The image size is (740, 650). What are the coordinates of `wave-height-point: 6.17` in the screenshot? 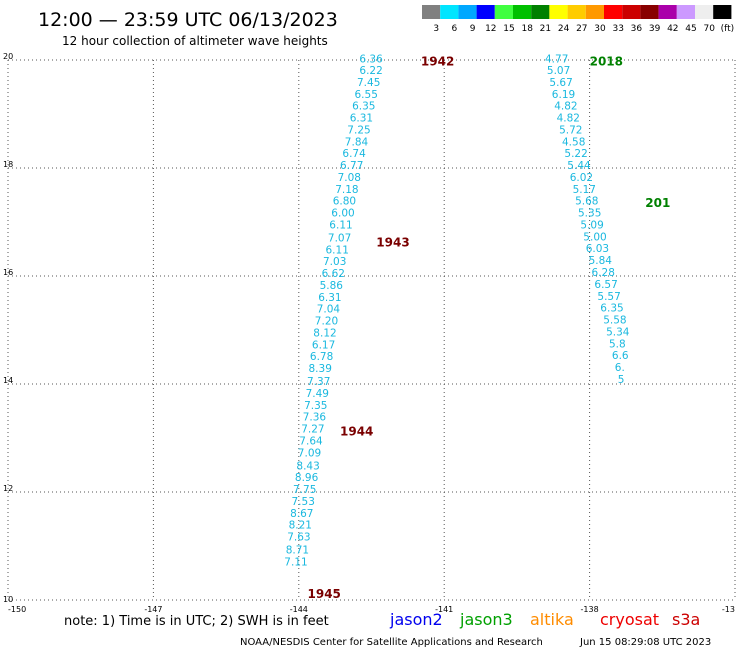 It's located at (323, 345).